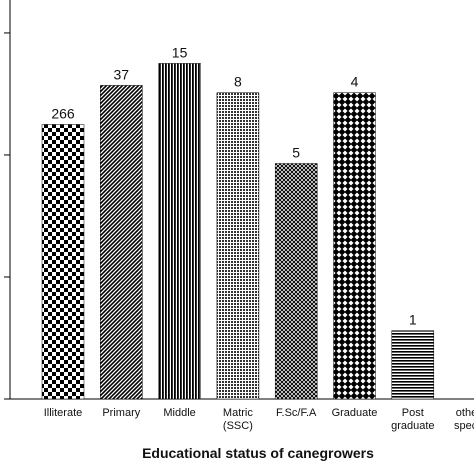 This screenshot has width=474, height=474. I want to click on x-tick-label: Primary, so click(121, 413).